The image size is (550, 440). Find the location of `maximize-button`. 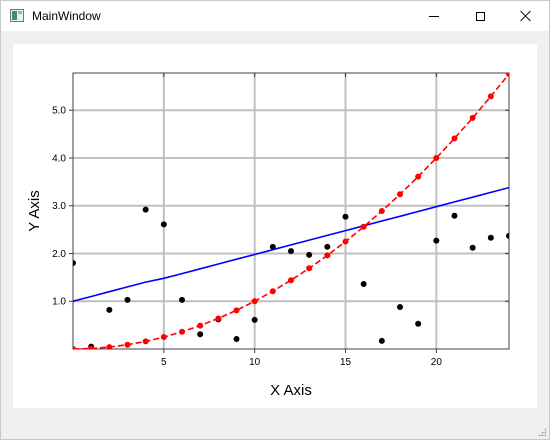

maximize-button is located at coordinates (480, 16).